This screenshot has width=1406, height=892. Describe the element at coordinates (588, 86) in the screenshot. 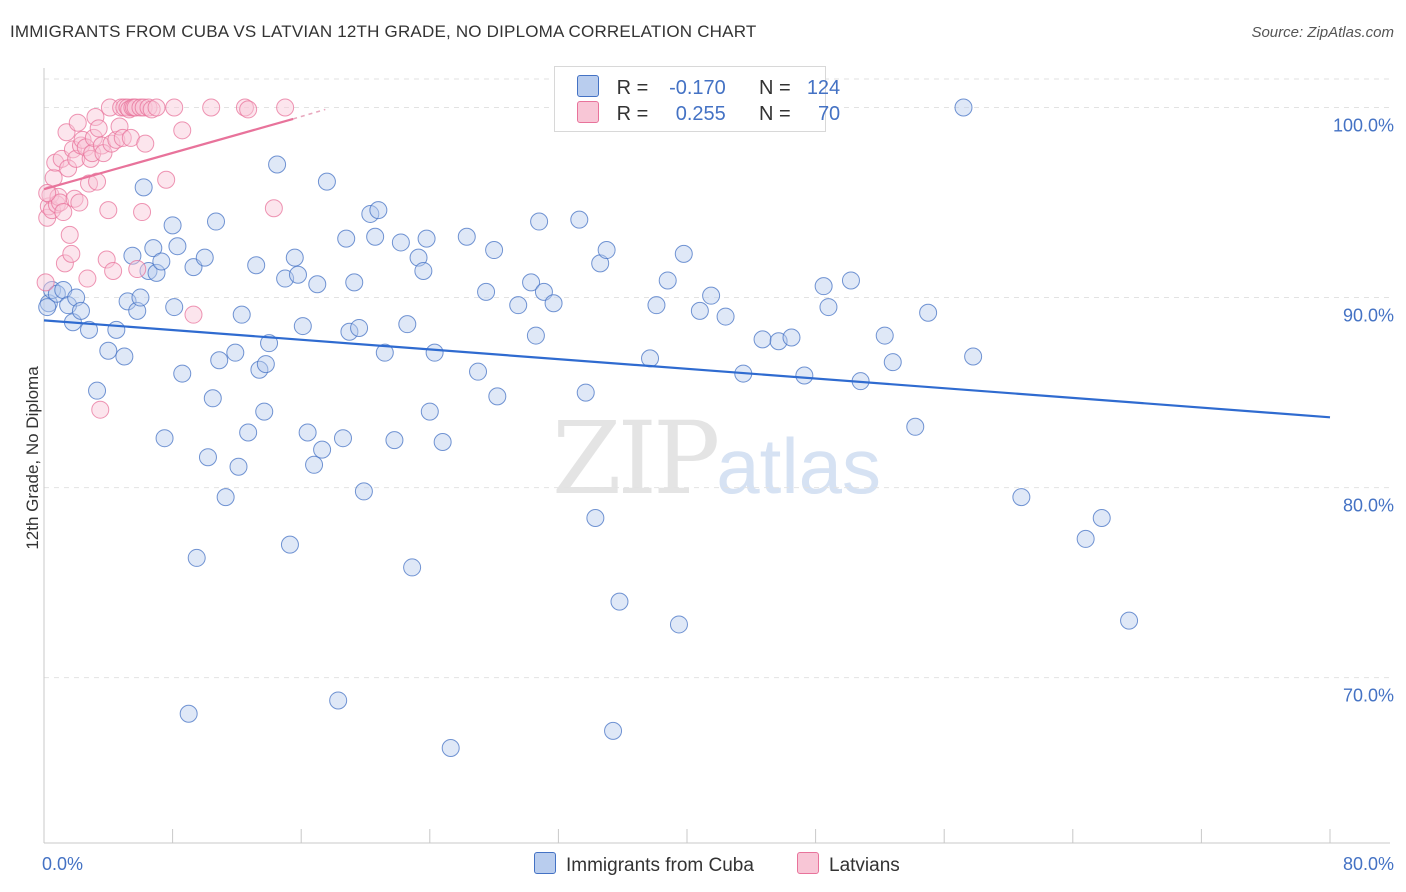

I see `cuba-swatch` at that location.